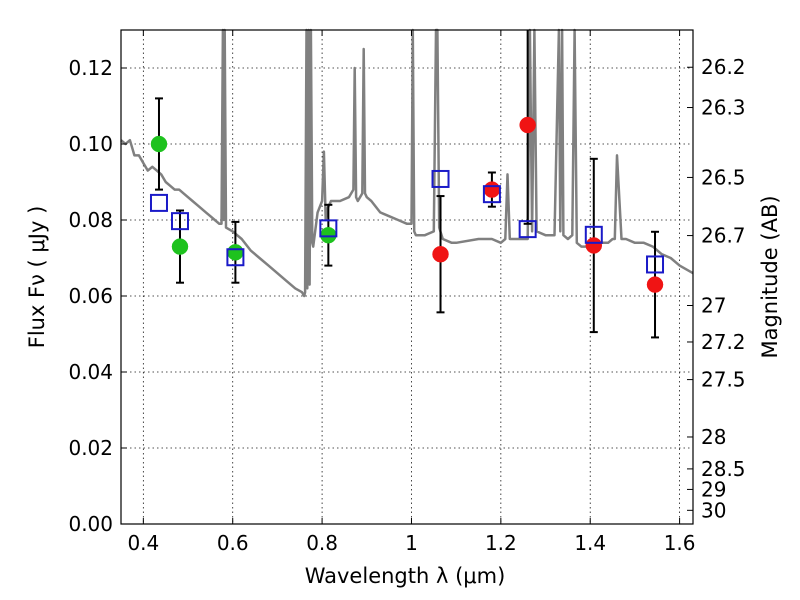 The width and height of the screenshot is (800, 600). I want to click on y2-tick-label: 29, so click(713, 489).